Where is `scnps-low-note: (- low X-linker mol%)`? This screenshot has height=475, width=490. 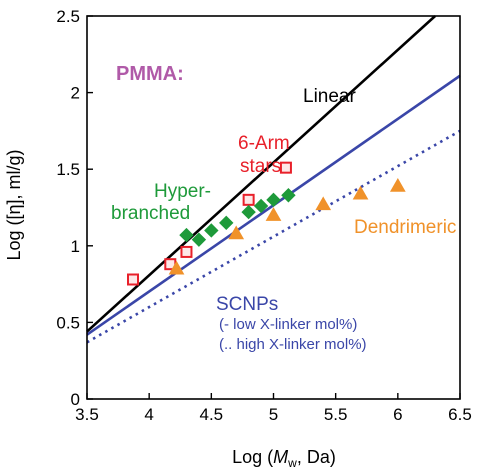
scnps-low-note: (- low X-linker mol%) is located at coordinates (288, 324).